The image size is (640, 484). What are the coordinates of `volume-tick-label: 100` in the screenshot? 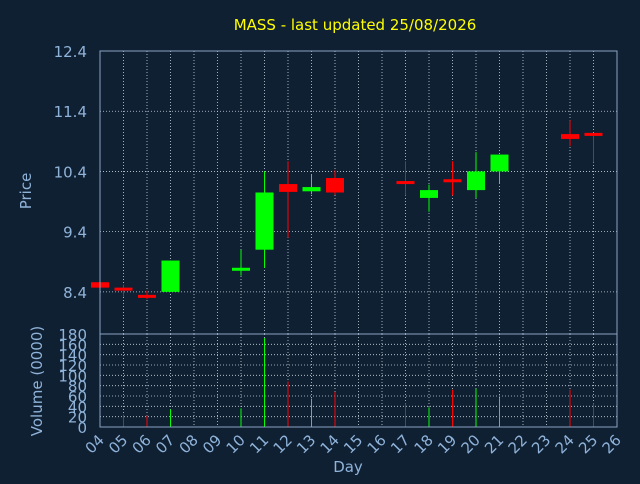 It's located at (72, 376).